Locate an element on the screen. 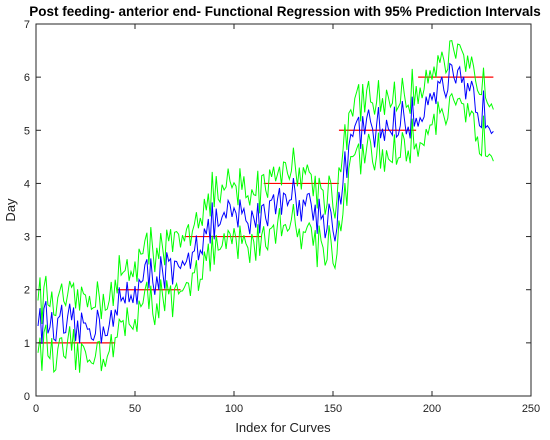 This screenshot has height=440, width=550. y-tick-label: 7 is located at coordinates (27, 25).